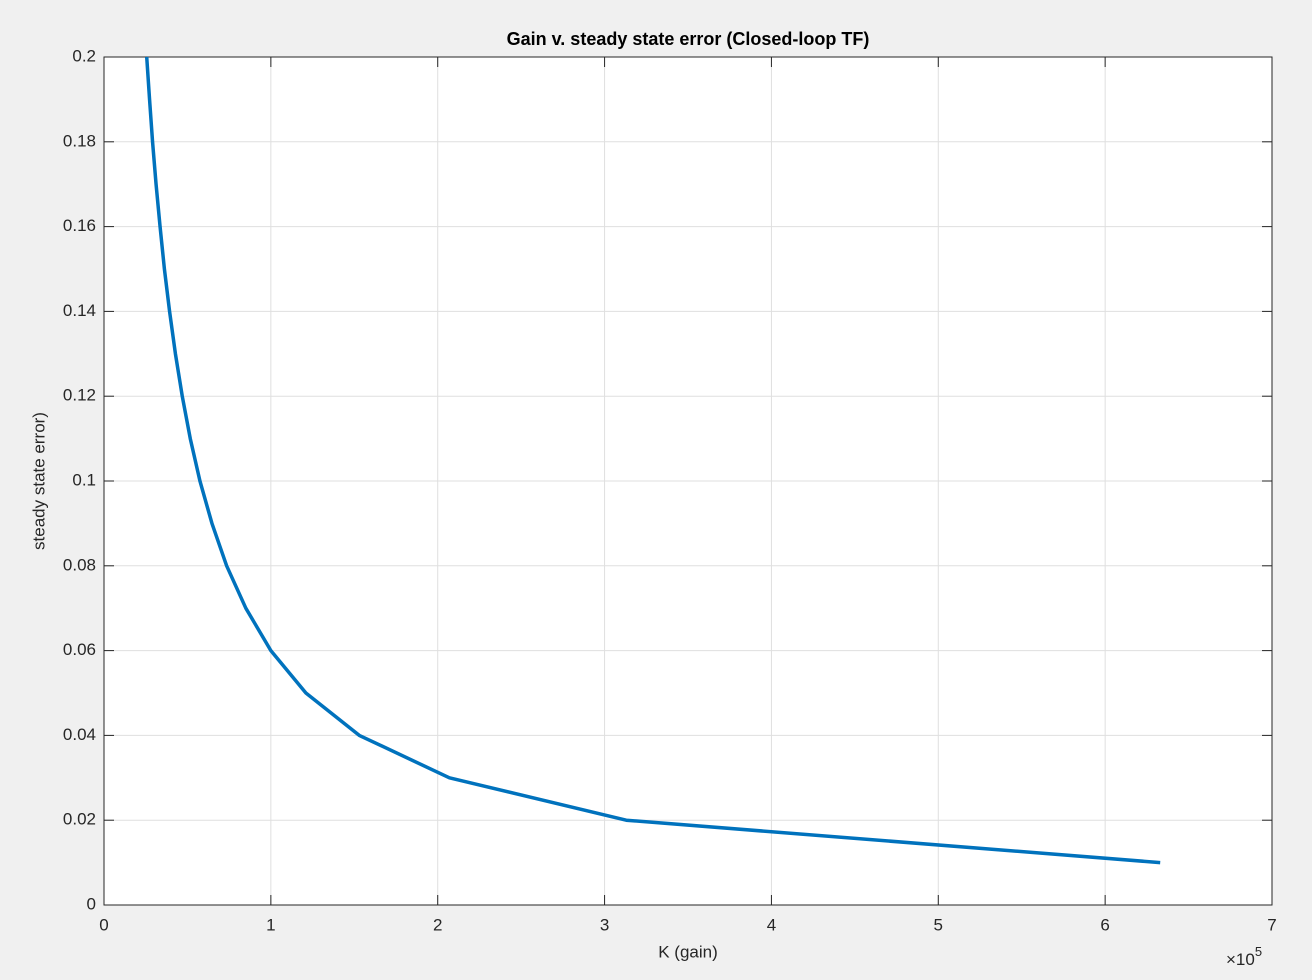 The height and width of the screenshot is (980, 1312). I want to click on y-tick-label: 0.06, so click(79, 649).